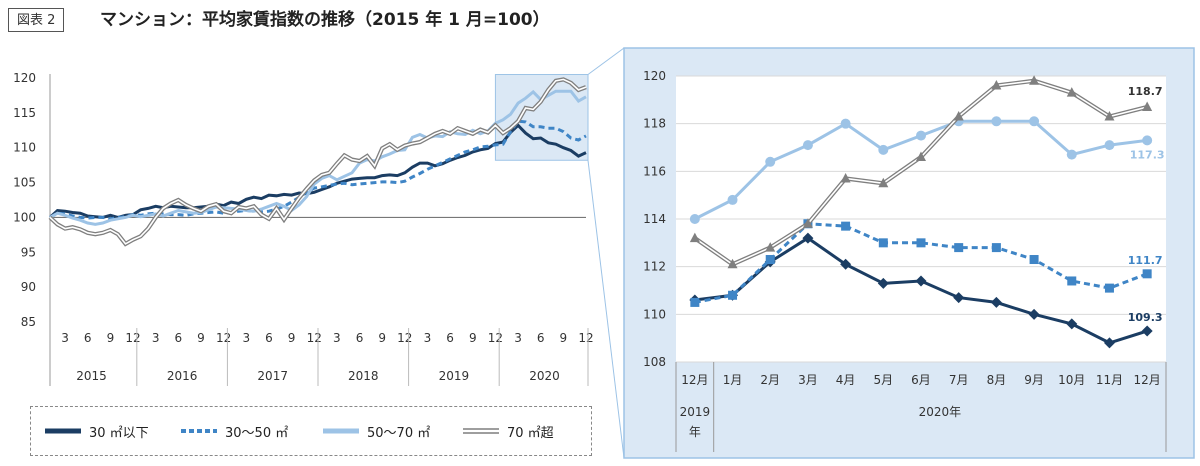  I want to click on legend-label-70over: 70 ㎡超, so click(530, 433).